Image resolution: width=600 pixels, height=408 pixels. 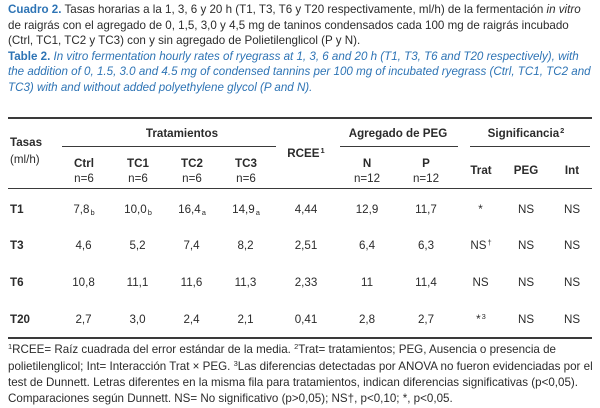 What do you see at coordinates (26, 142) in the screenshot?
I see `header-tasas: Tasas` at bounding box center [26, 142].